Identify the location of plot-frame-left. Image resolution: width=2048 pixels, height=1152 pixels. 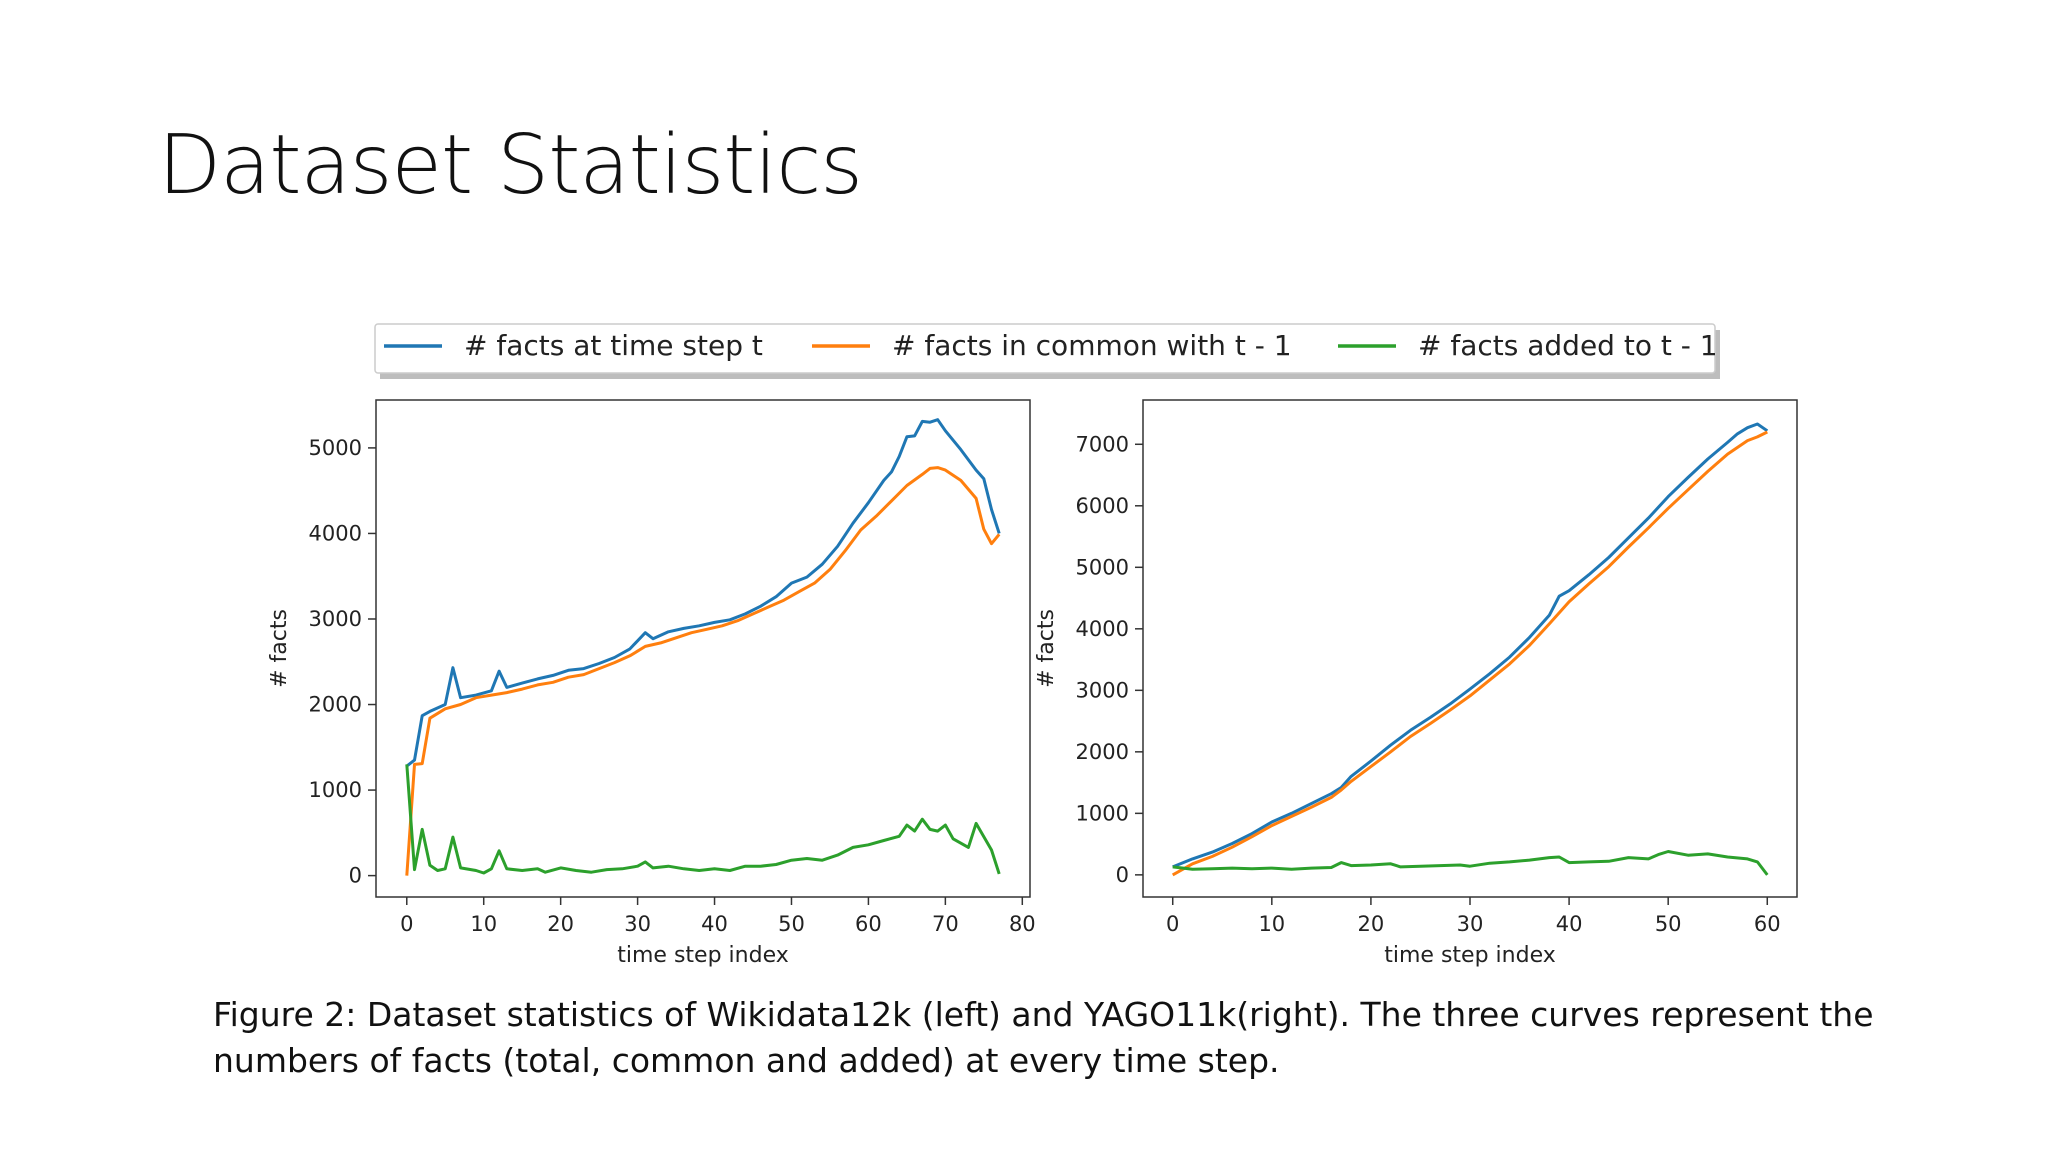
(703, 648).